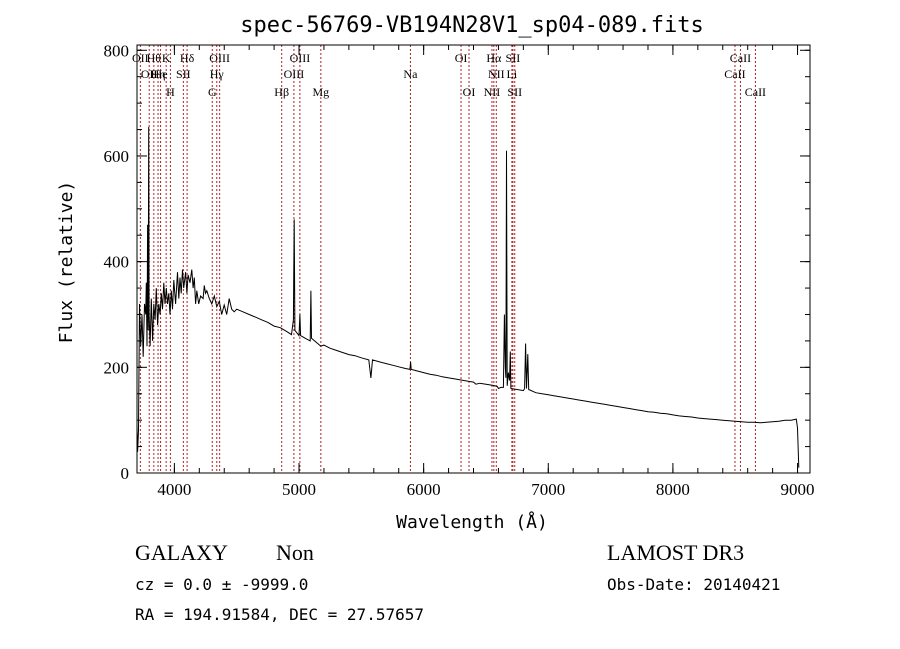 This screenshot has height=649, width=900. What do you see at coordinates (673, 489) in the screenshot?
I see `x-tick-label-8000: 8000` at bounding box center [673, 489].